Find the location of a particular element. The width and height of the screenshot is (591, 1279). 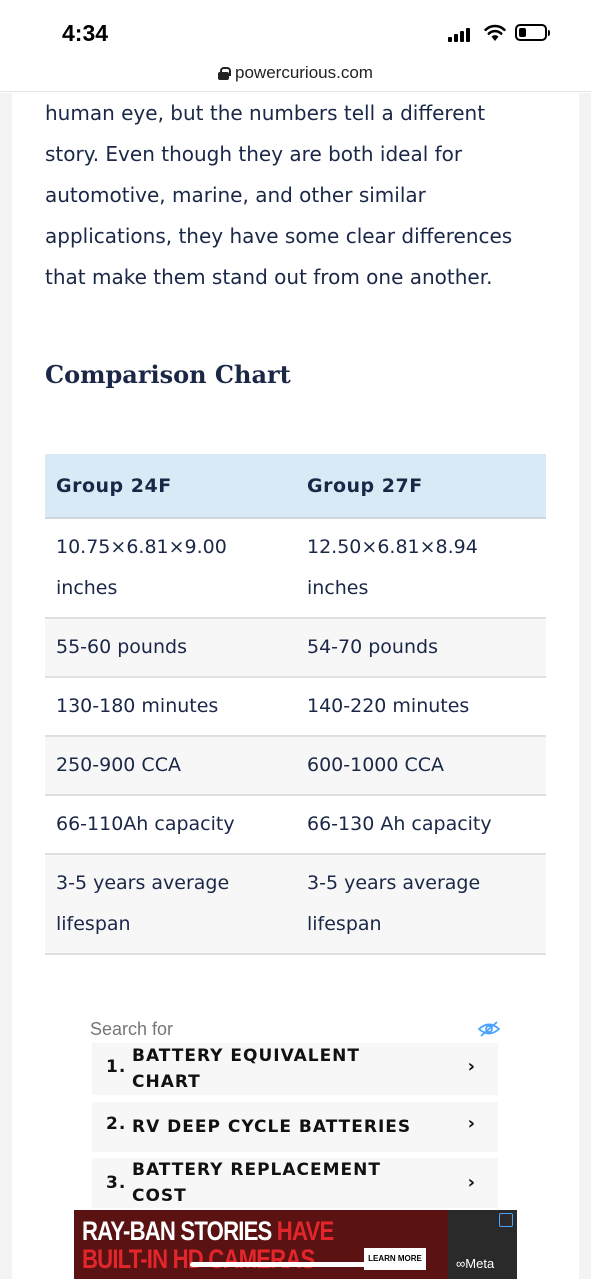

column-header: Group 27F is located at coordinates (421, 486).